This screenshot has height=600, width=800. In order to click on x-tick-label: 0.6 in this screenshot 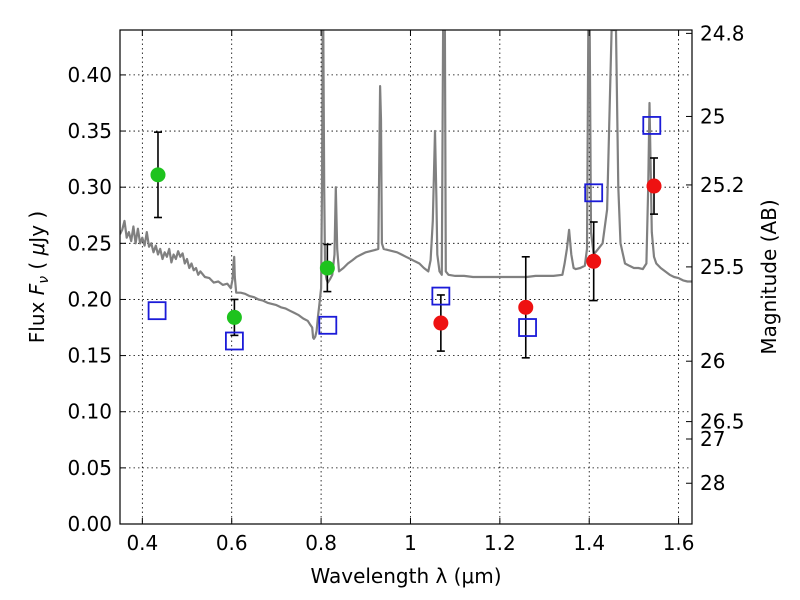, I will do `click(232, 543)`.